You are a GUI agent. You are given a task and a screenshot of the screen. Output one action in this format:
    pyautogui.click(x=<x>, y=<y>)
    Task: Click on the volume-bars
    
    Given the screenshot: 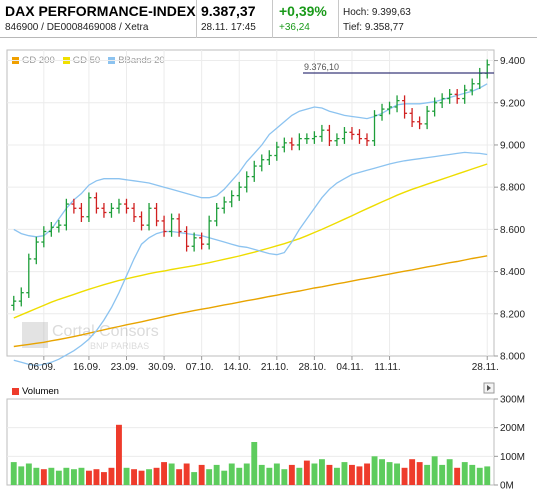 What is the action you would take?
    pyautogui.click(x=250, y=454)
    